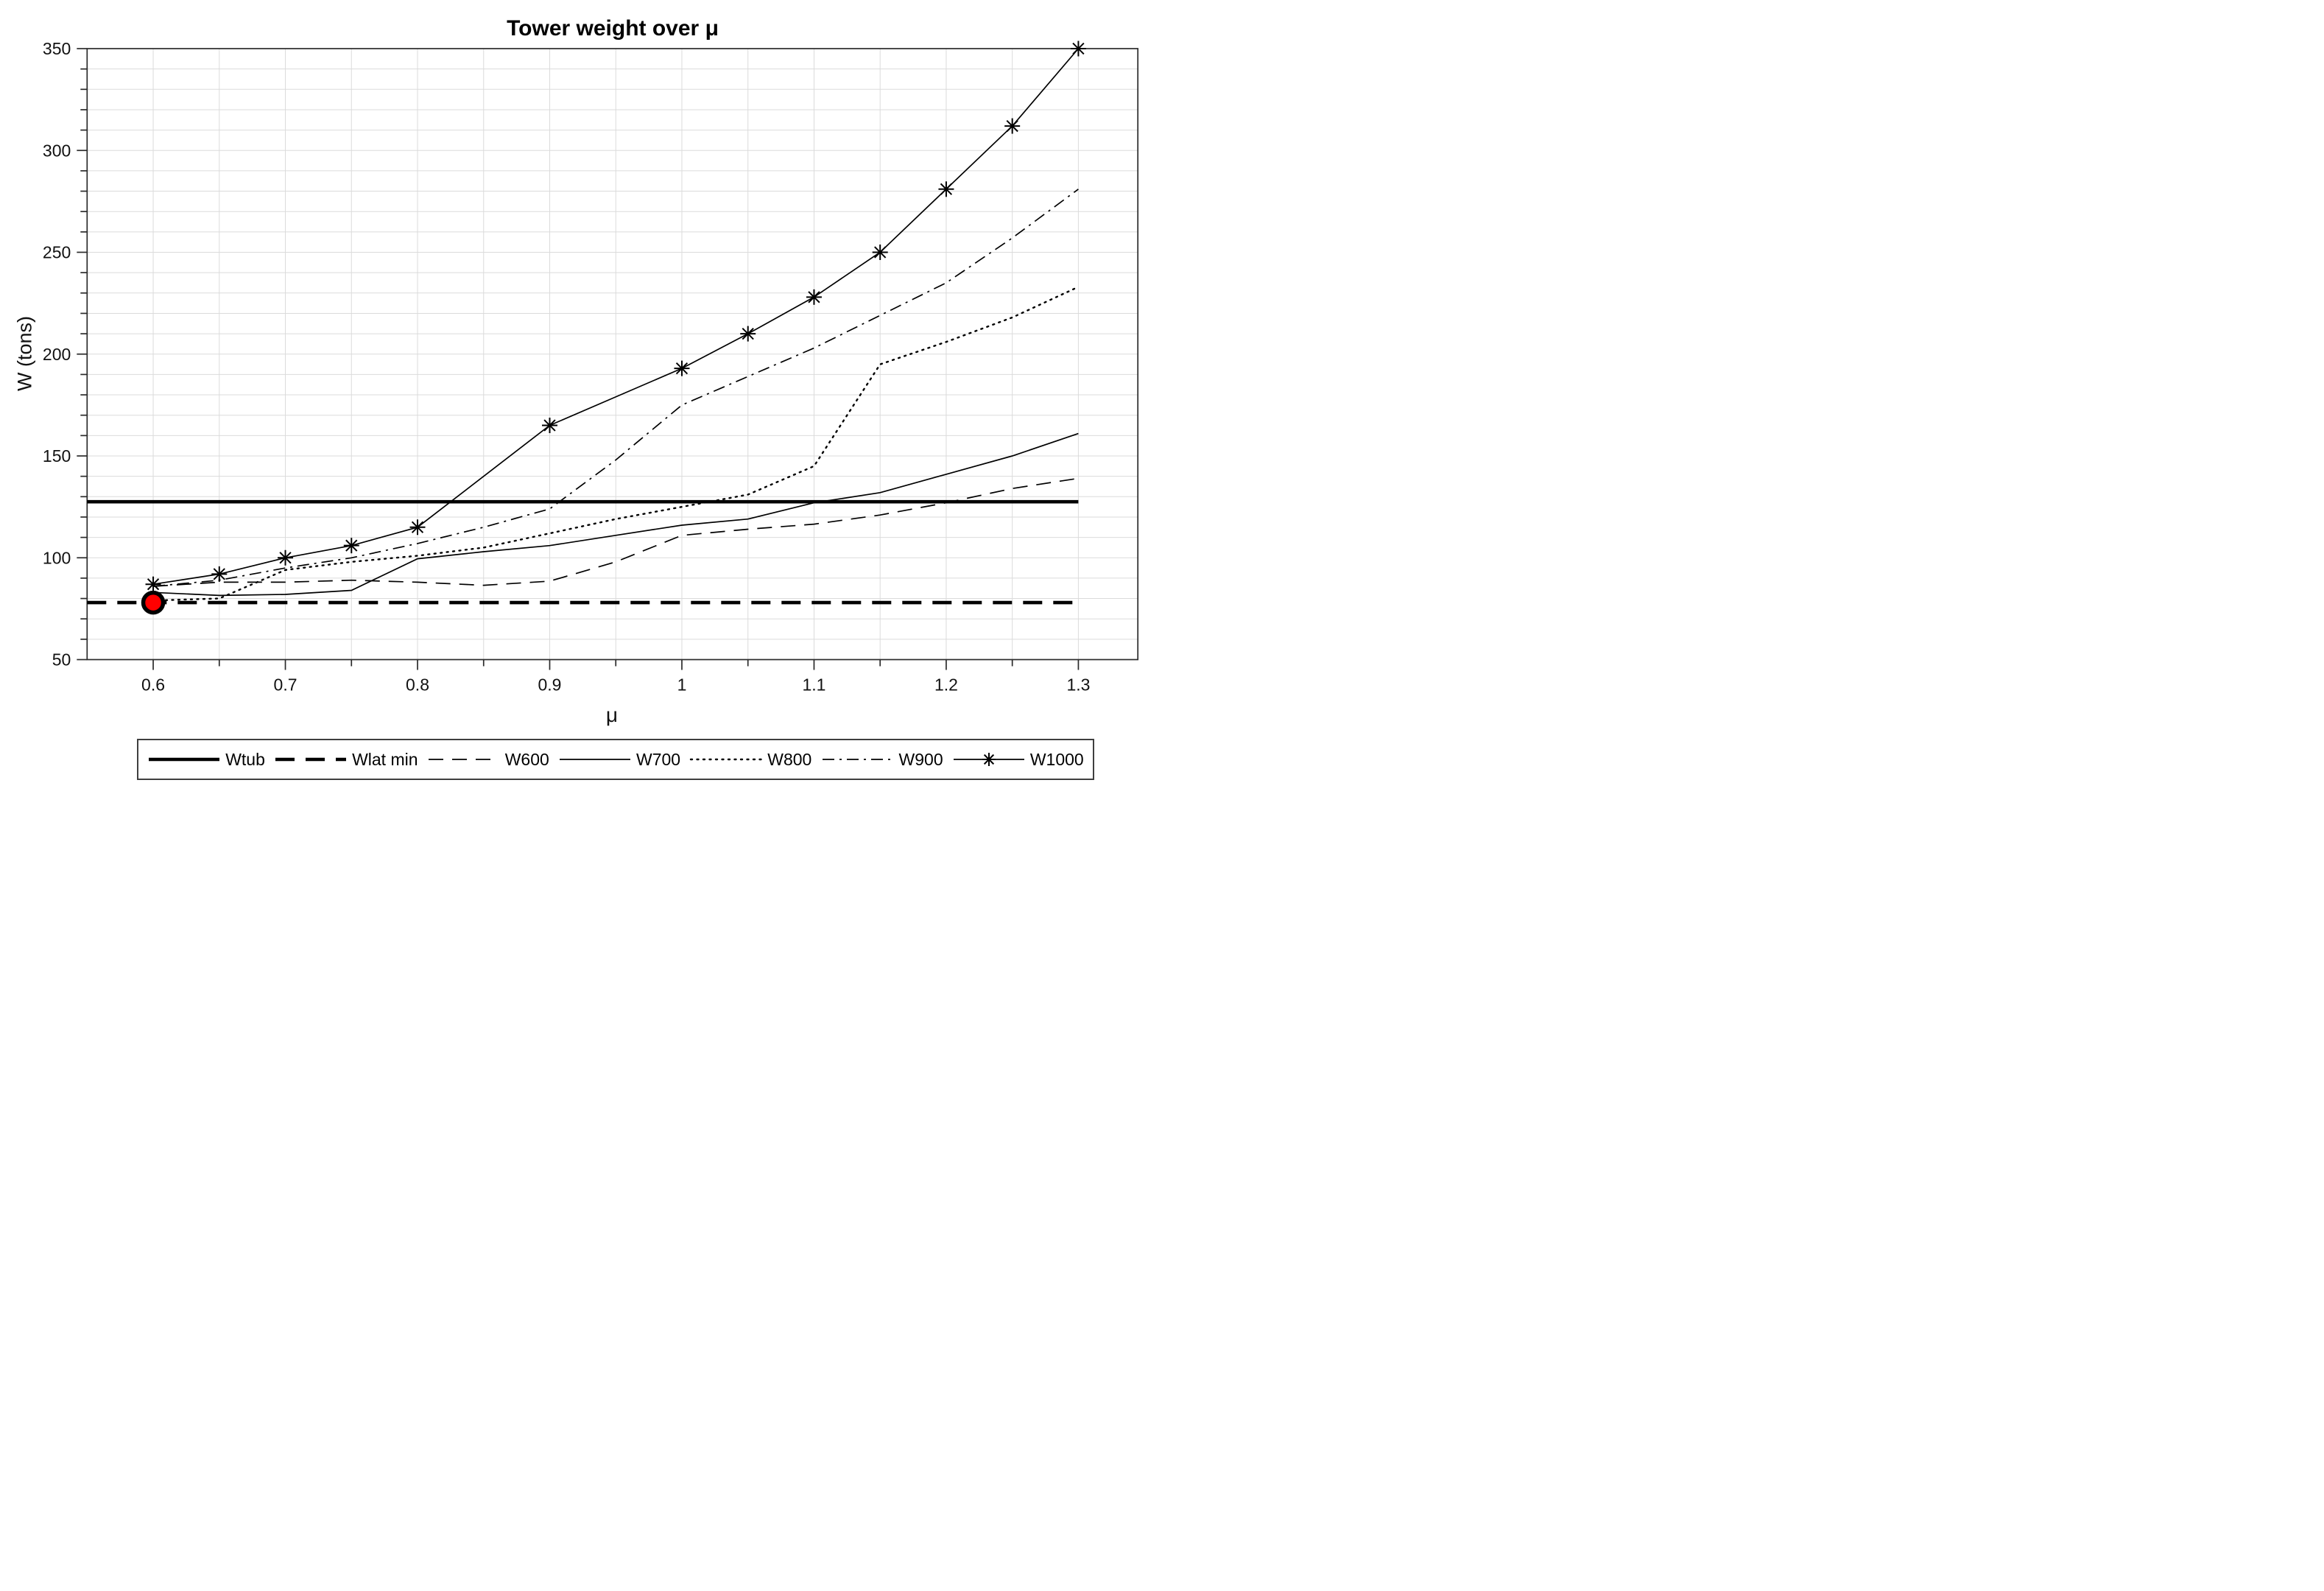  I want to click on y-tick-label: 100, so click(57, 557).